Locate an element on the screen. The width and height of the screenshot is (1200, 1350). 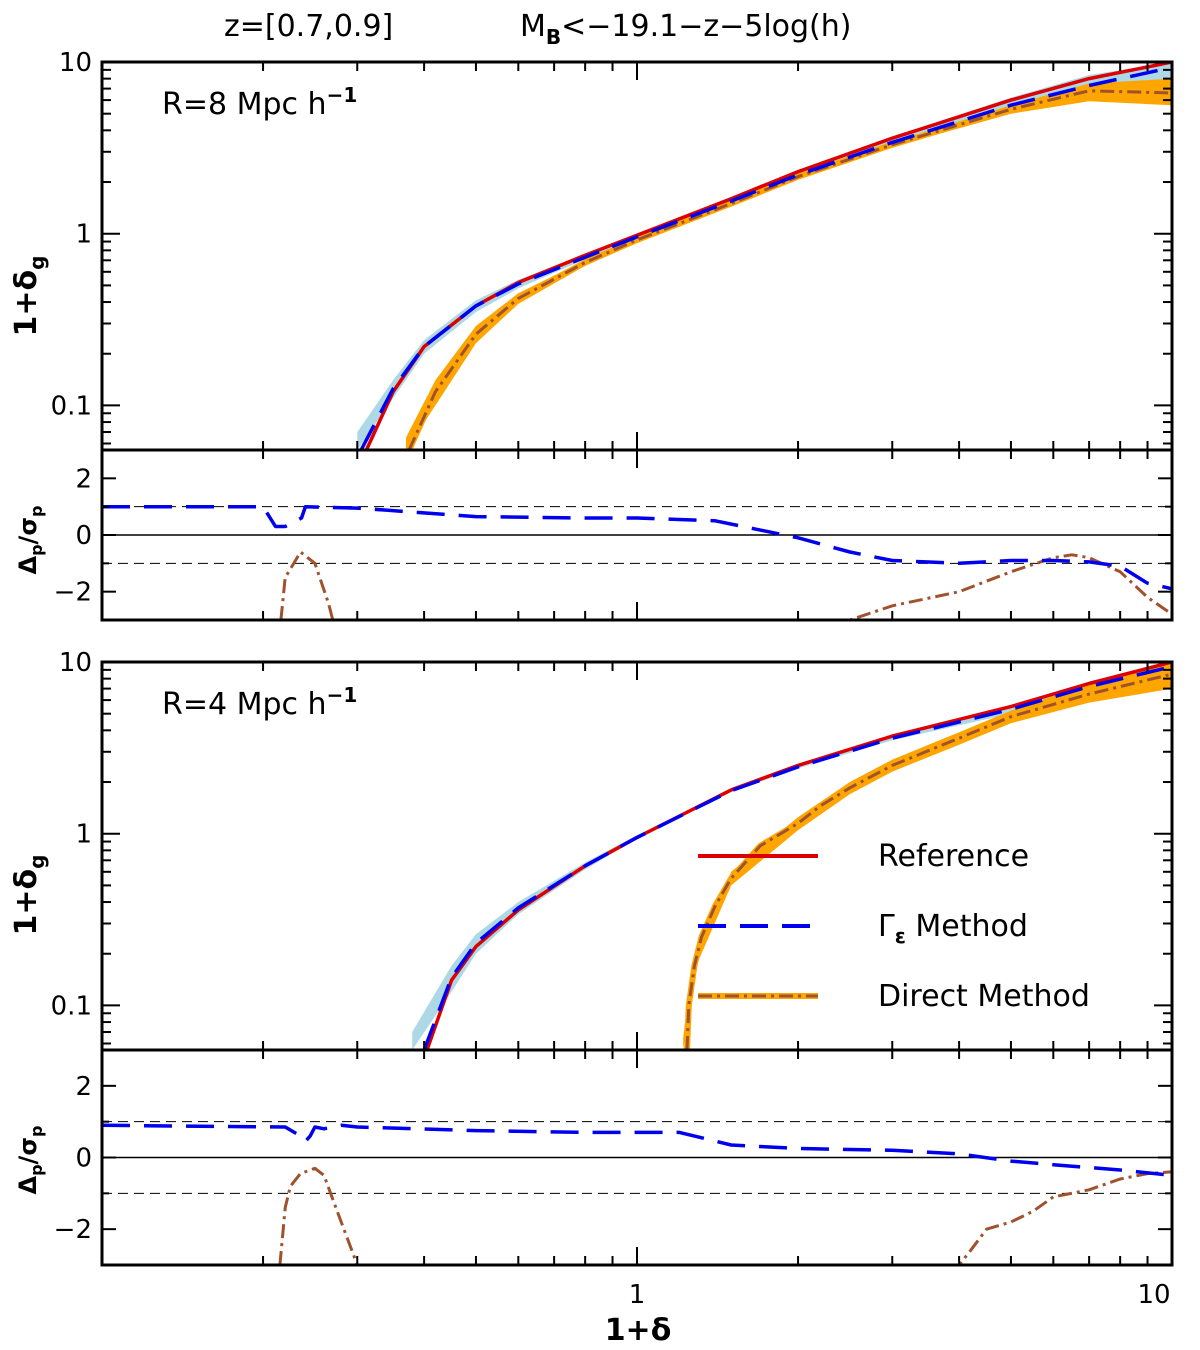
x-tick-label: 10 is located at coordinates (1153, 1295).